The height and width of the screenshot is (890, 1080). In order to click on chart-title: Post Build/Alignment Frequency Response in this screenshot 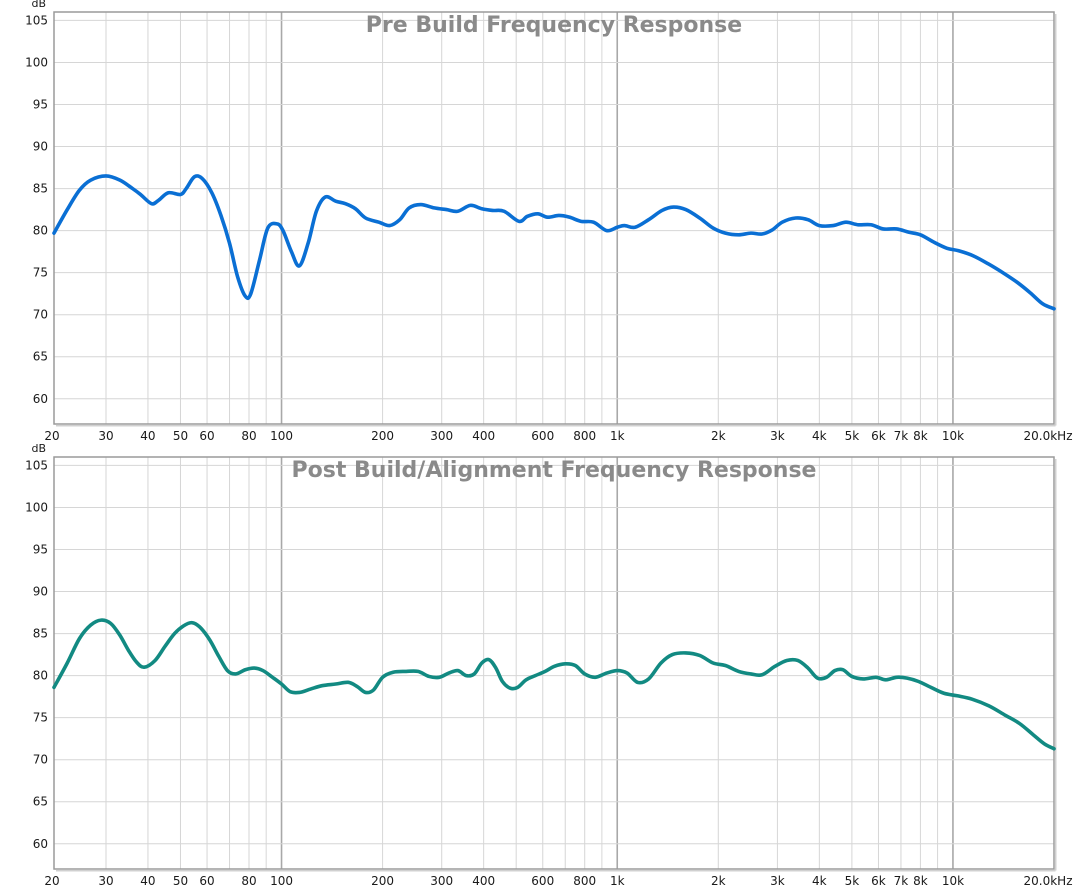, I will do `click(554, 470)`.